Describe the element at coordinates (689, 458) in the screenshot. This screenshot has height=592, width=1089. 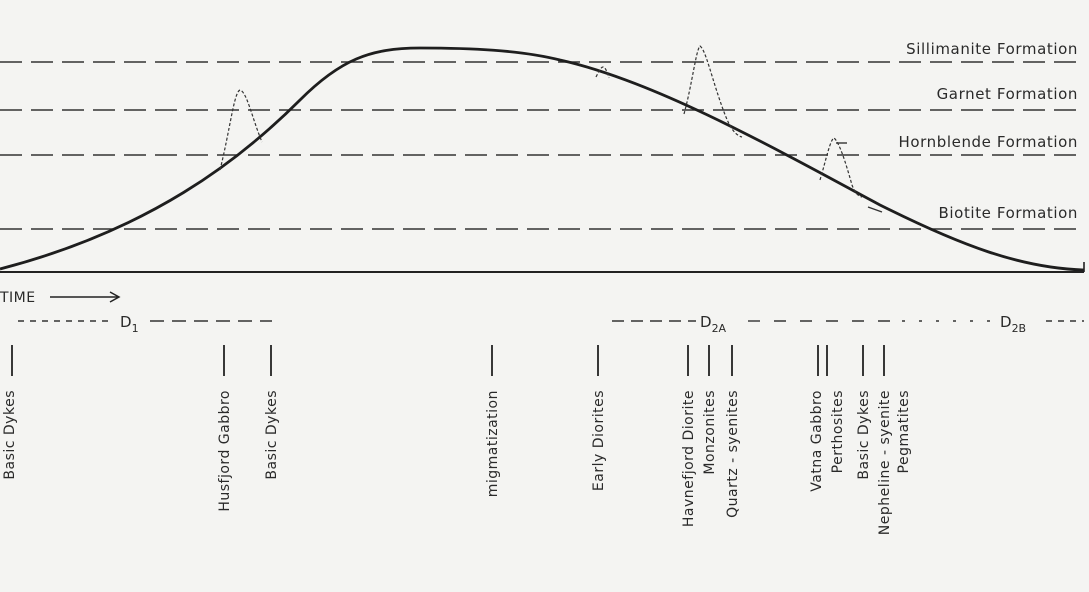
I see `event-havnefjord-diorite: Havnefjord Diorite` at that location.